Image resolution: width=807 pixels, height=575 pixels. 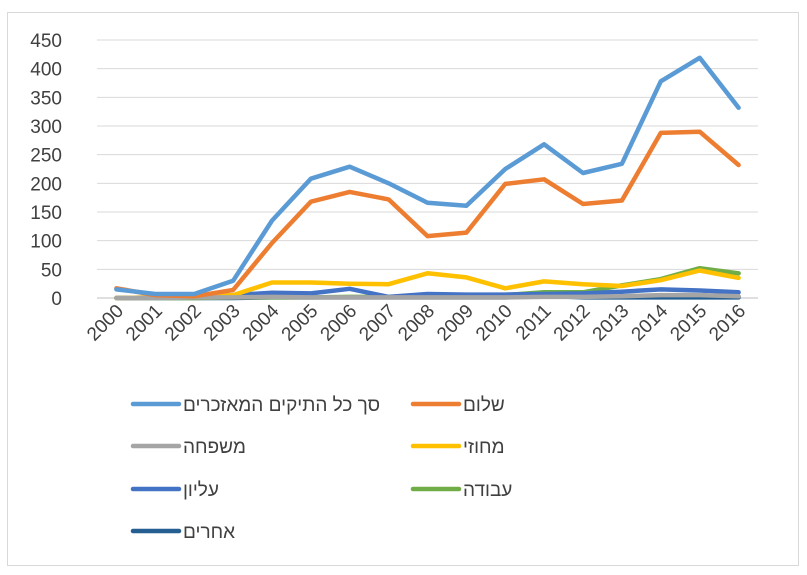 What do you see at coordinates (144, 323) in the screenshot?
I see `x-tick-label: 2001` at bounding box center [144, 323].